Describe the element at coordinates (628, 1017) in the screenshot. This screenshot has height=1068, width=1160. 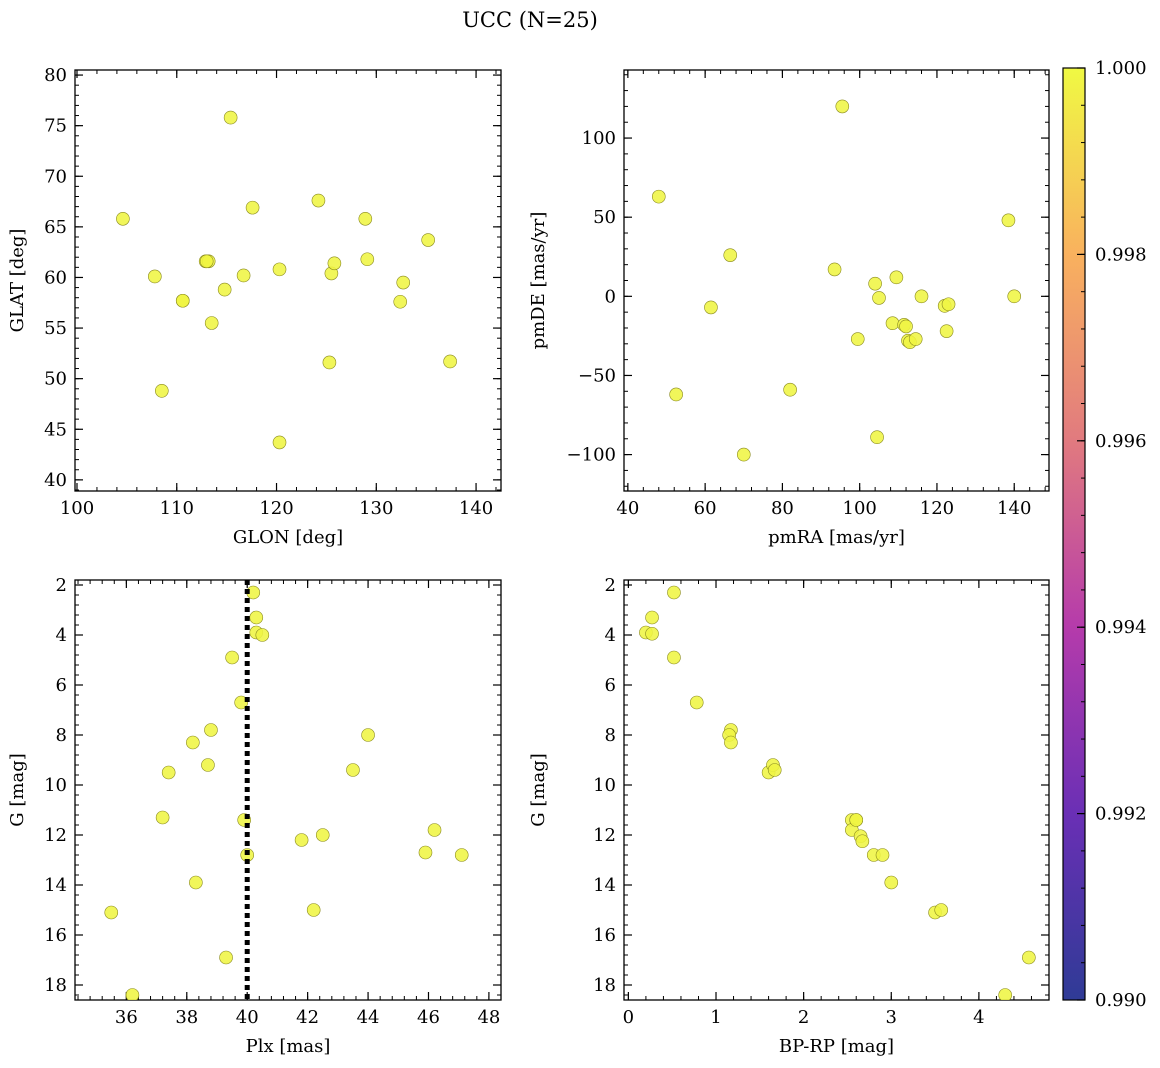
I see `x-tick-label: 0` at that location.